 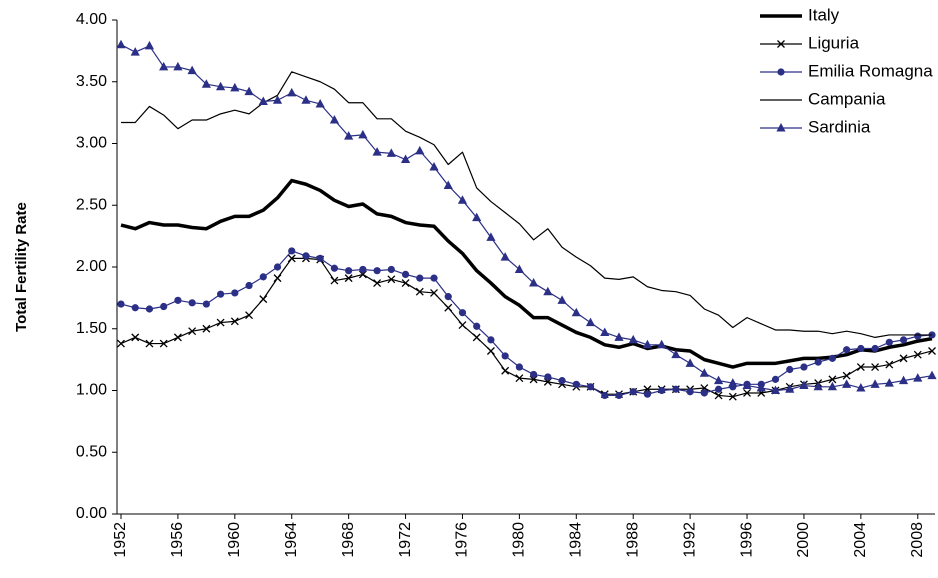 I want to click on x-tick-label: 1972, so click(x=405, y=540).